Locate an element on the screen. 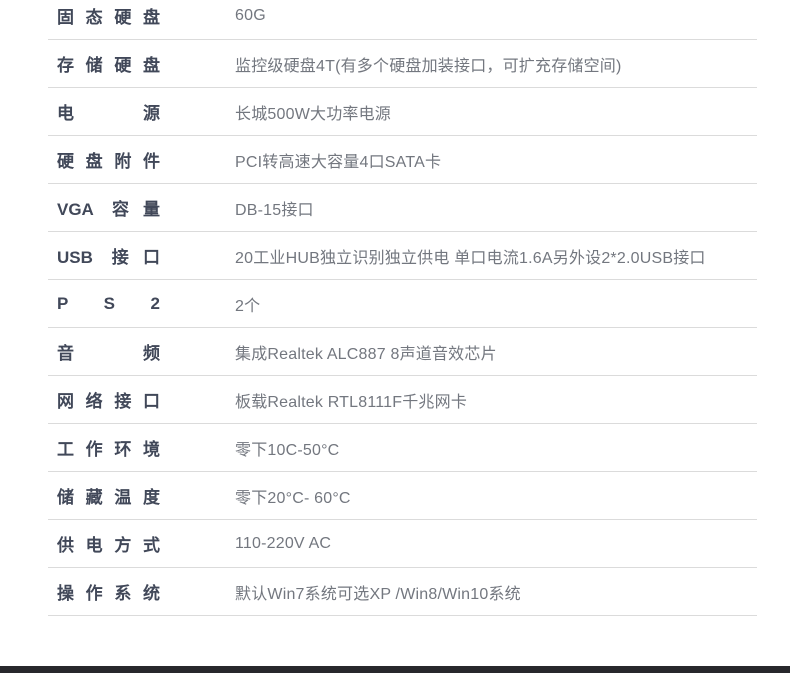  spec-label: 工作环境 is located at coordinates (108, 449).